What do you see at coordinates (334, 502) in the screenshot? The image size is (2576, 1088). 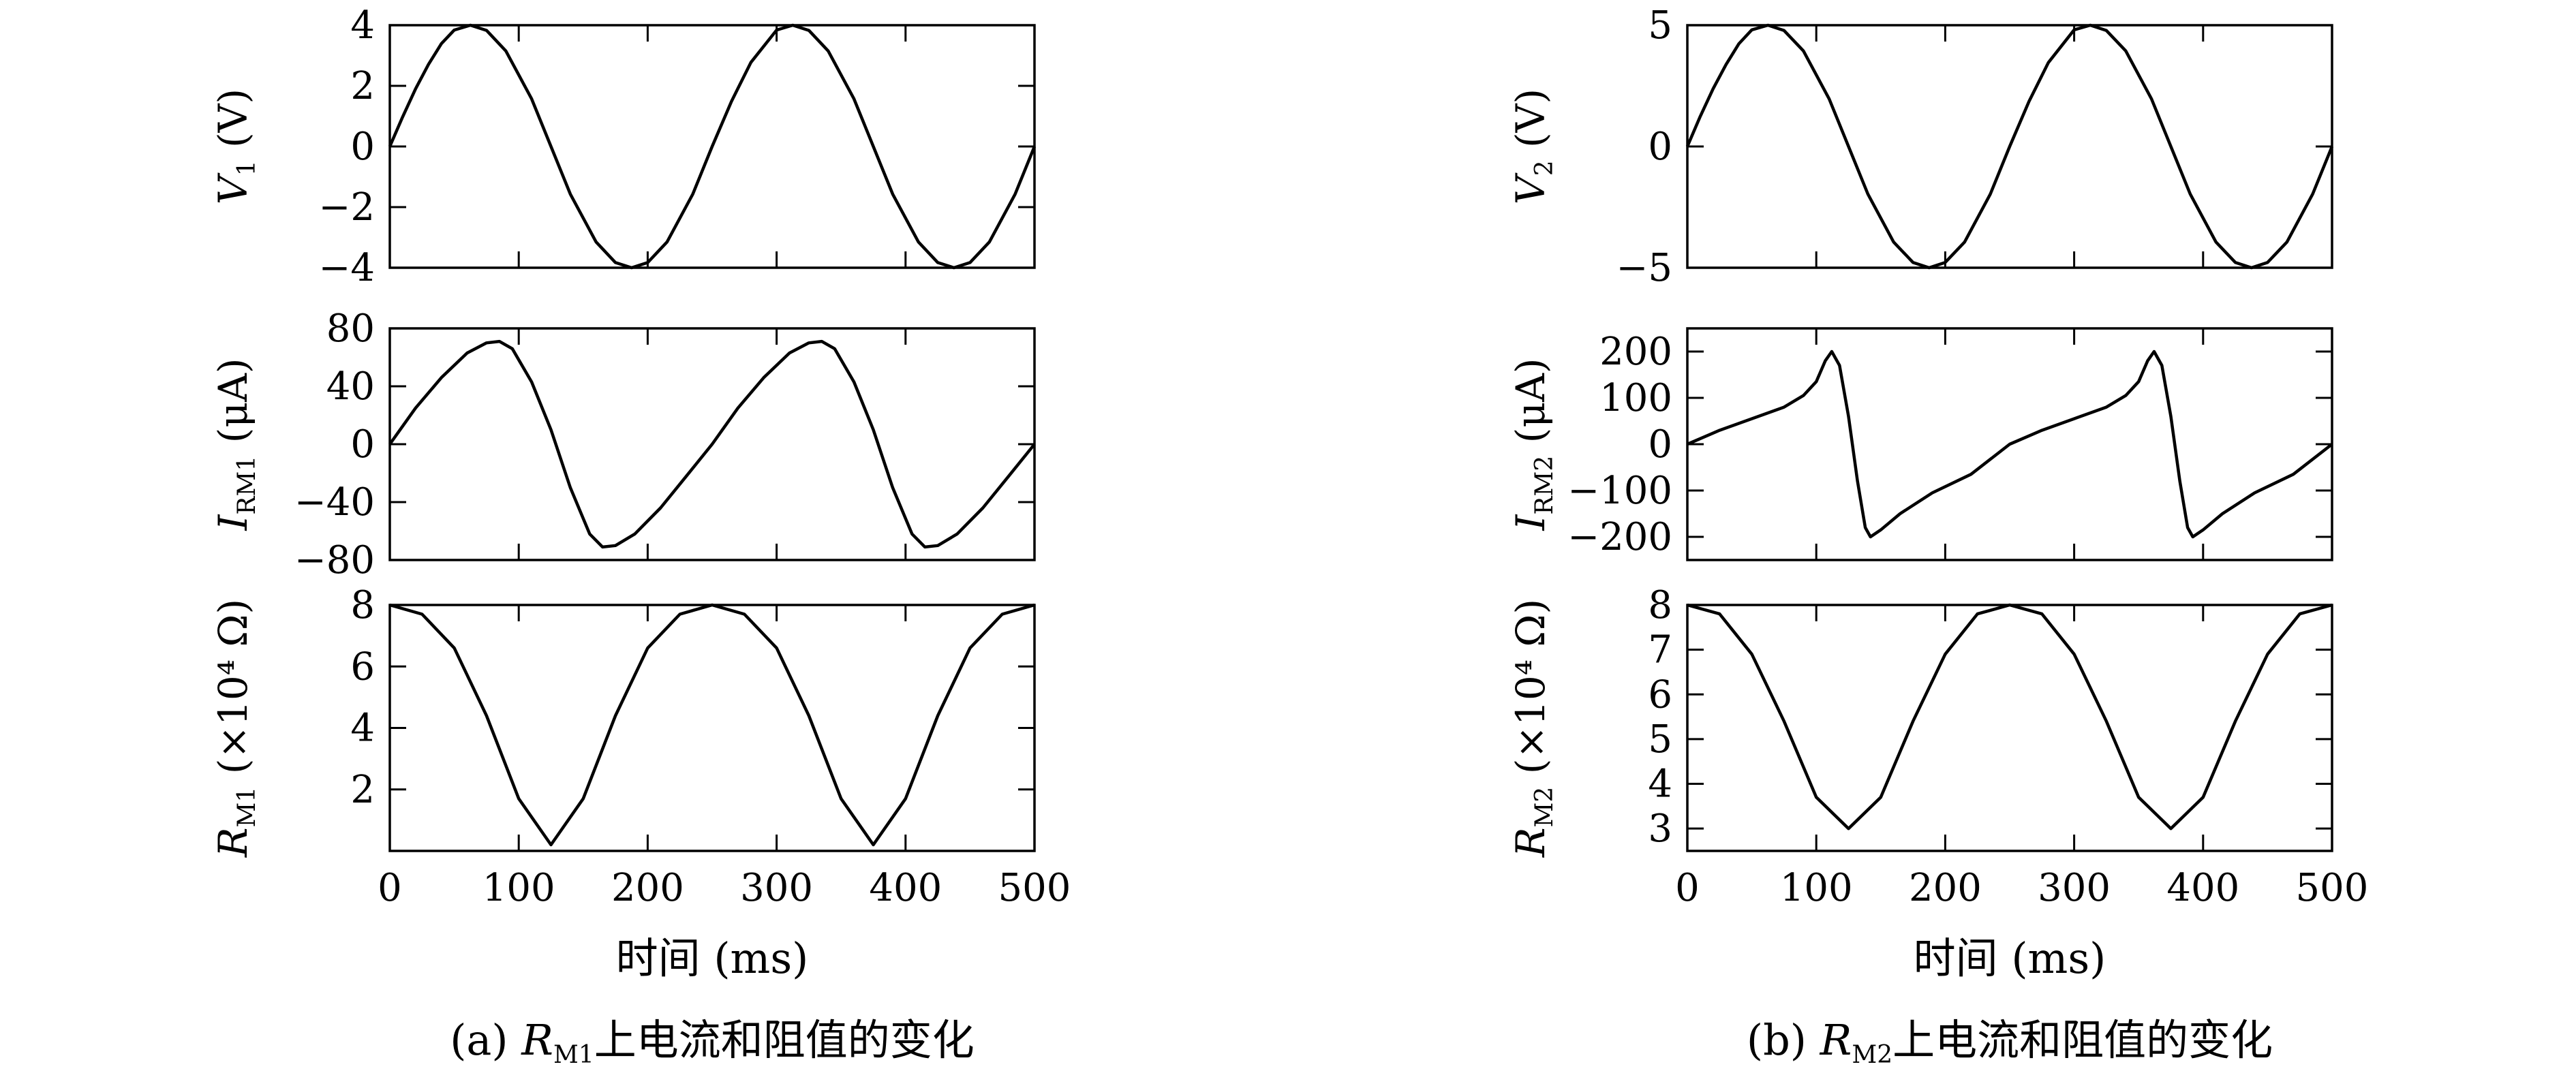 I see `y-tick-label: −40` at bounding box center [334, 502].